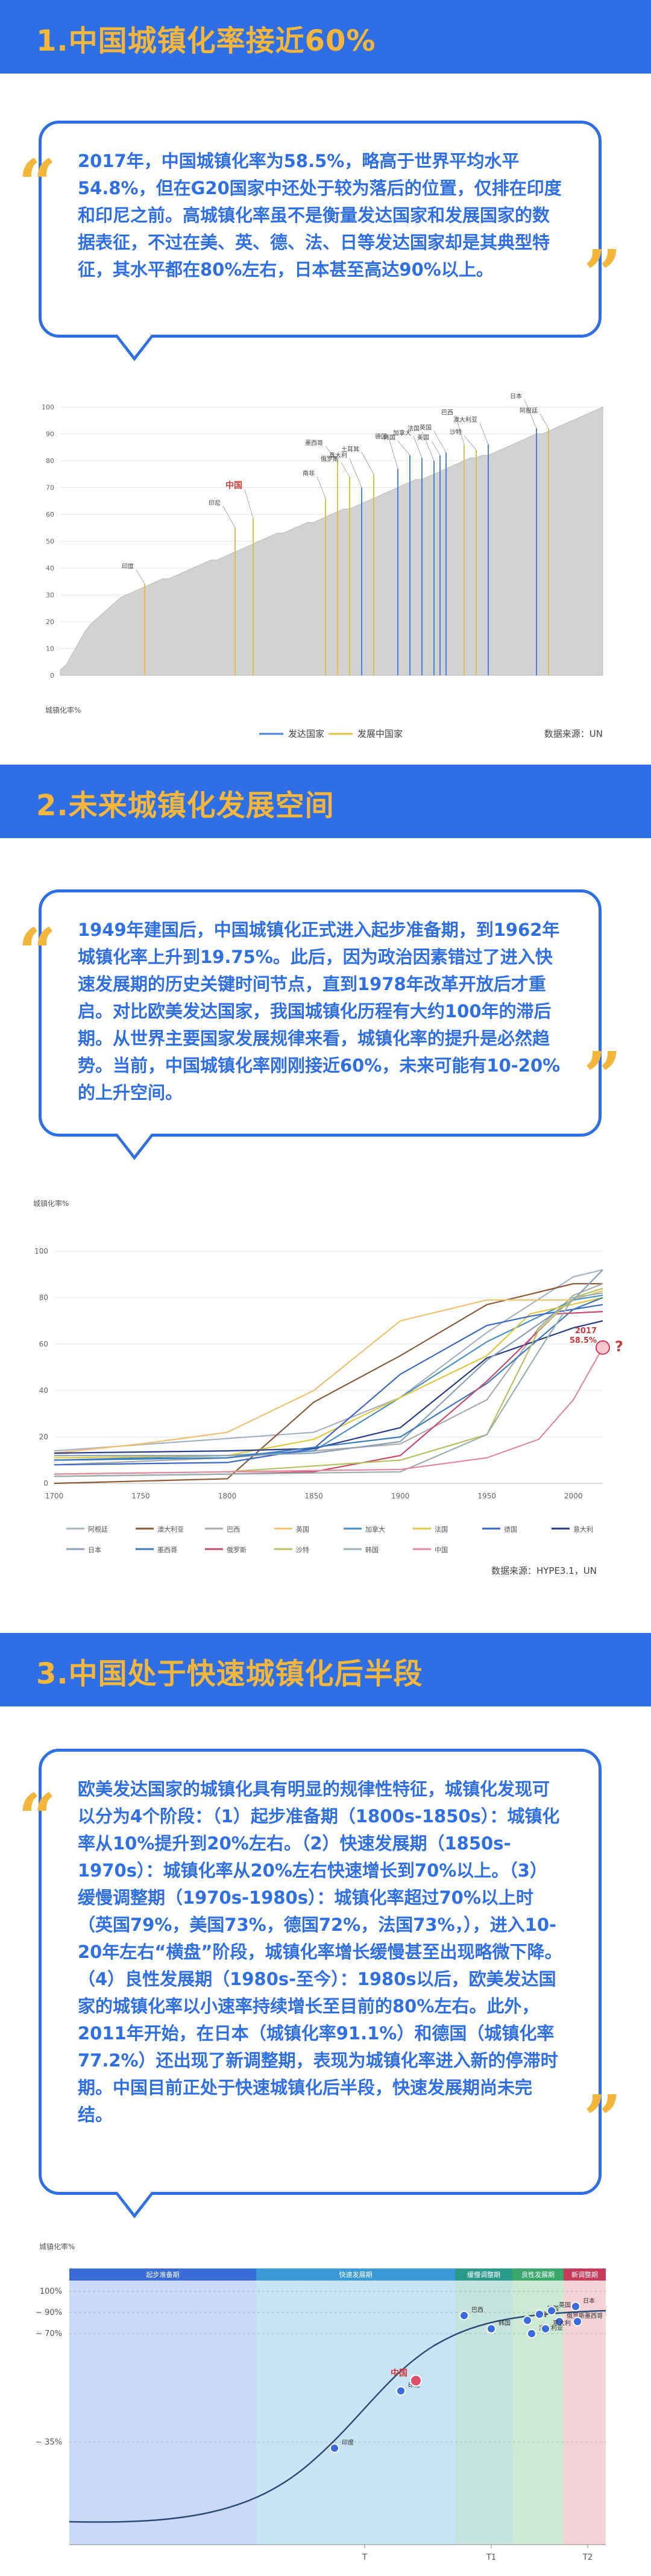 This screenshot has width=651, height=2576. I want to click on y-tick-label: 70, so click(50, 488).